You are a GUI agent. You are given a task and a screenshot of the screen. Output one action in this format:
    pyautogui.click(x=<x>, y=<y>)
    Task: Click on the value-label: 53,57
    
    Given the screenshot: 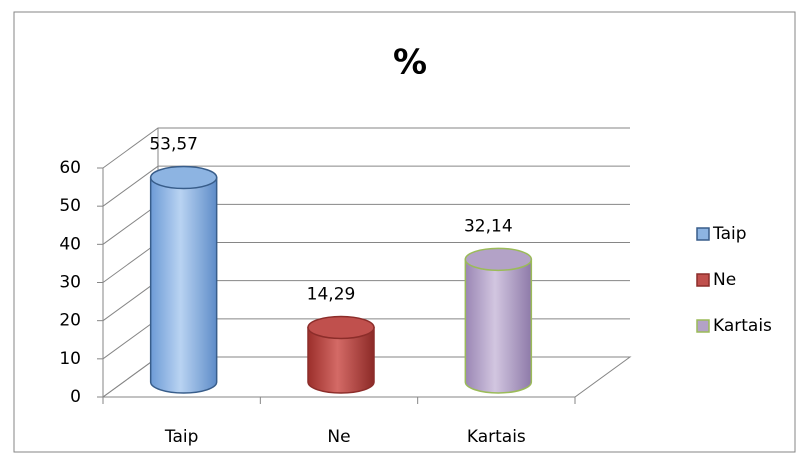 What is the action you would take?
    pyautogui.click(x=173, y=145)
    